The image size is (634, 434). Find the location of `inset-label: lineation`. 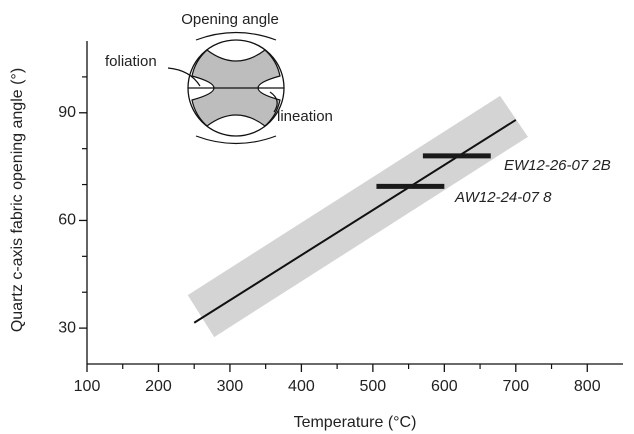

inset-label: lineation is located at coordinates (305, 116).